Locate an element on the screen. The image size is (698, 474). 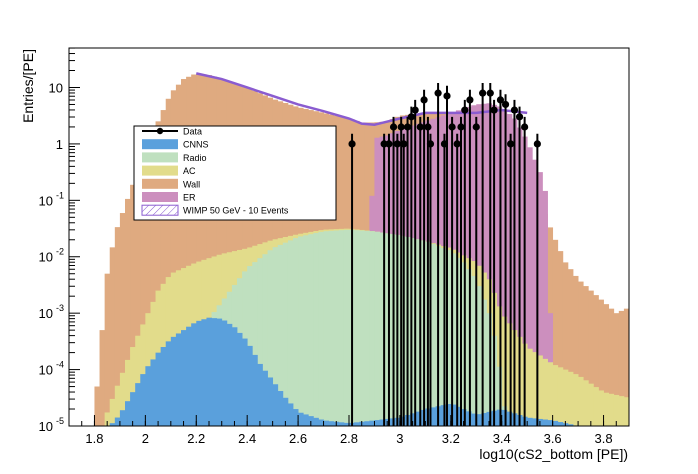
y-tick-exponent: -3 is located at coordinates (60, 308).